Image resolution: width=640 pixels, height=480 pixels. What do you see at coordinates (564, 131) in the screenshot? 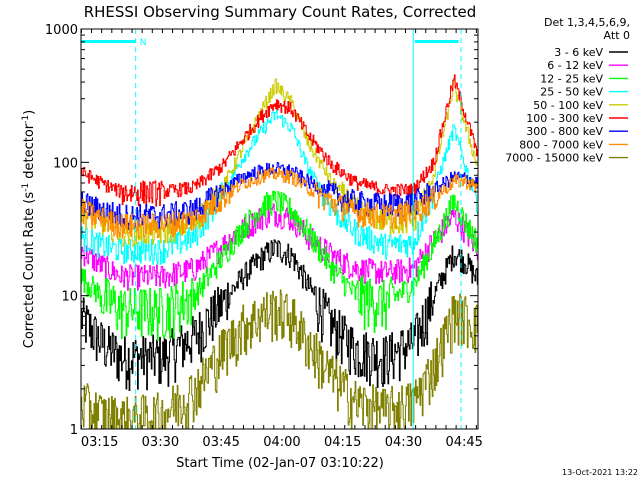
I see `legend-label: 300 - 800 keV` at bounding box center [564, 131].